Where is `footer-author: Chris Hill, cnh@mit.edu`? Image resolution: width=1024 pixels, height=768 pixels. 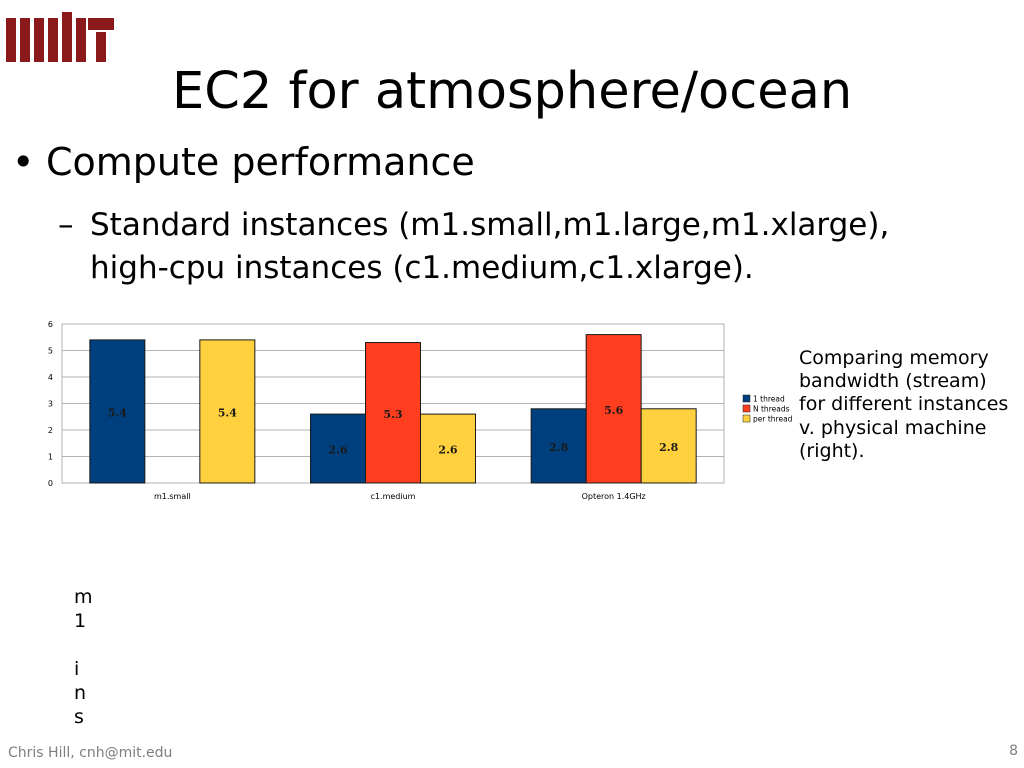
footer-author: Chris Hill, cnh@mit.edu is located at coordinates (90, 753).